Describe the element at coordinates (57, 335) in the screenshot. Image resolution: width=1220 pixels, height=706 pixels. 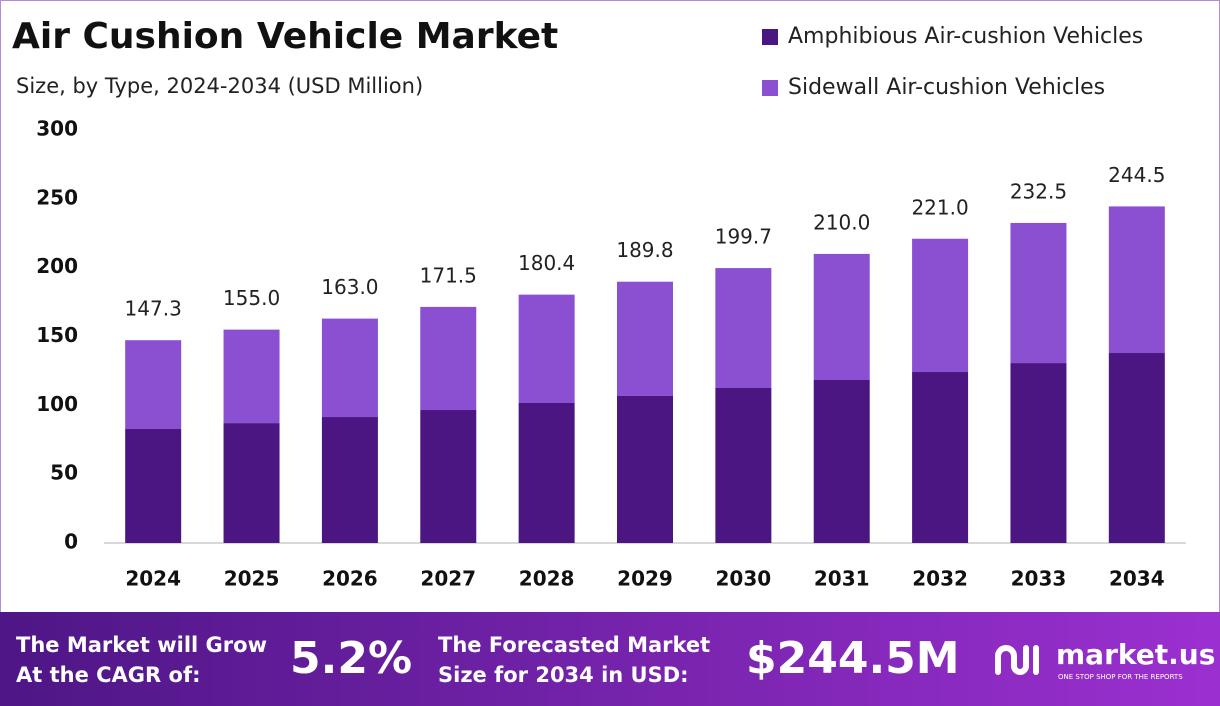
I see `y-tick-label: 150` at that location.